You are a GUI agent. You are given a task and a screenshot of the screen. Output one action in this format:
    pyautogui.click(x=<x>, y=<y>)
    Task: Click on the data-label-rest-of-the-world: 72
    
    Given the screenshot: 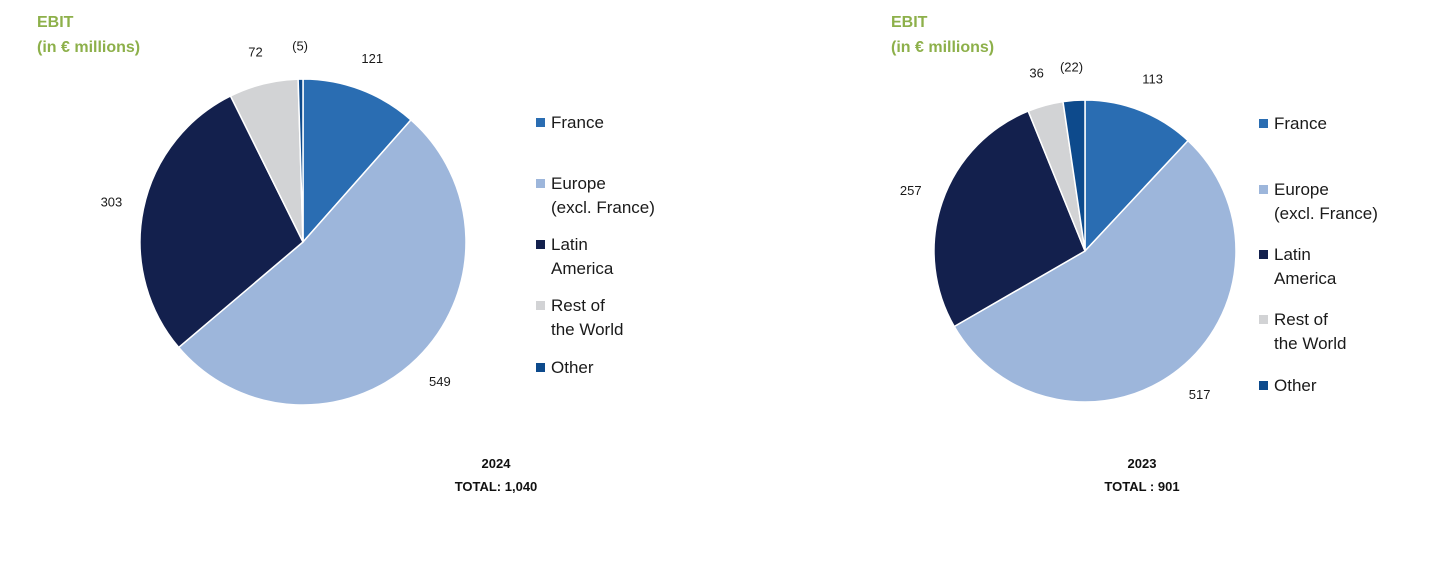 What is the action you would take?
    pyautogui.click(x=255, y=51)
    